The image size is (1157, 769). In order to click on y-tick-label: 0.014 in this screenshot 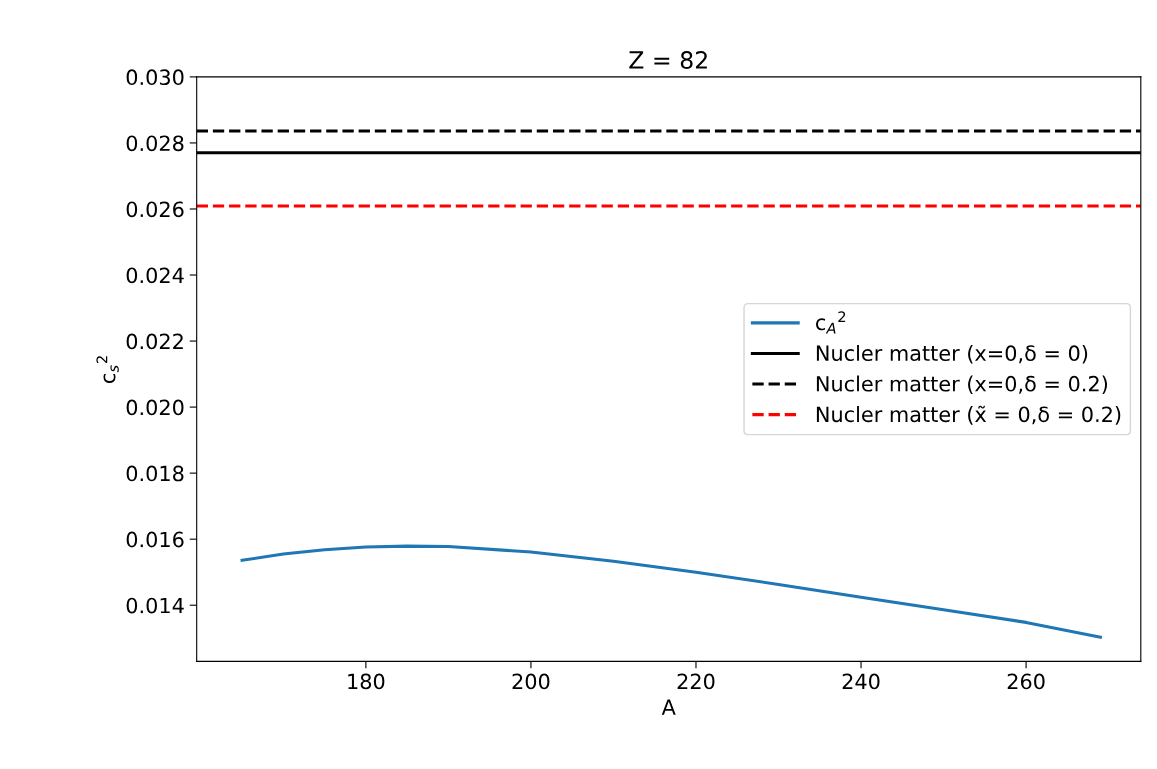, I will do `click(155, 605)`.